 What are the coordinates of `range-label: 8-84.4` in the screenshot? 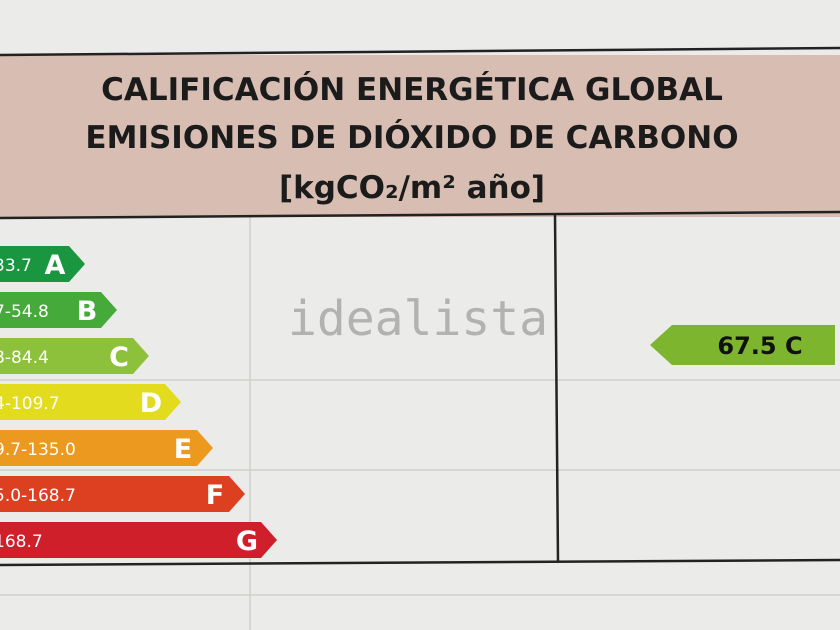 It's located at (24, 358).